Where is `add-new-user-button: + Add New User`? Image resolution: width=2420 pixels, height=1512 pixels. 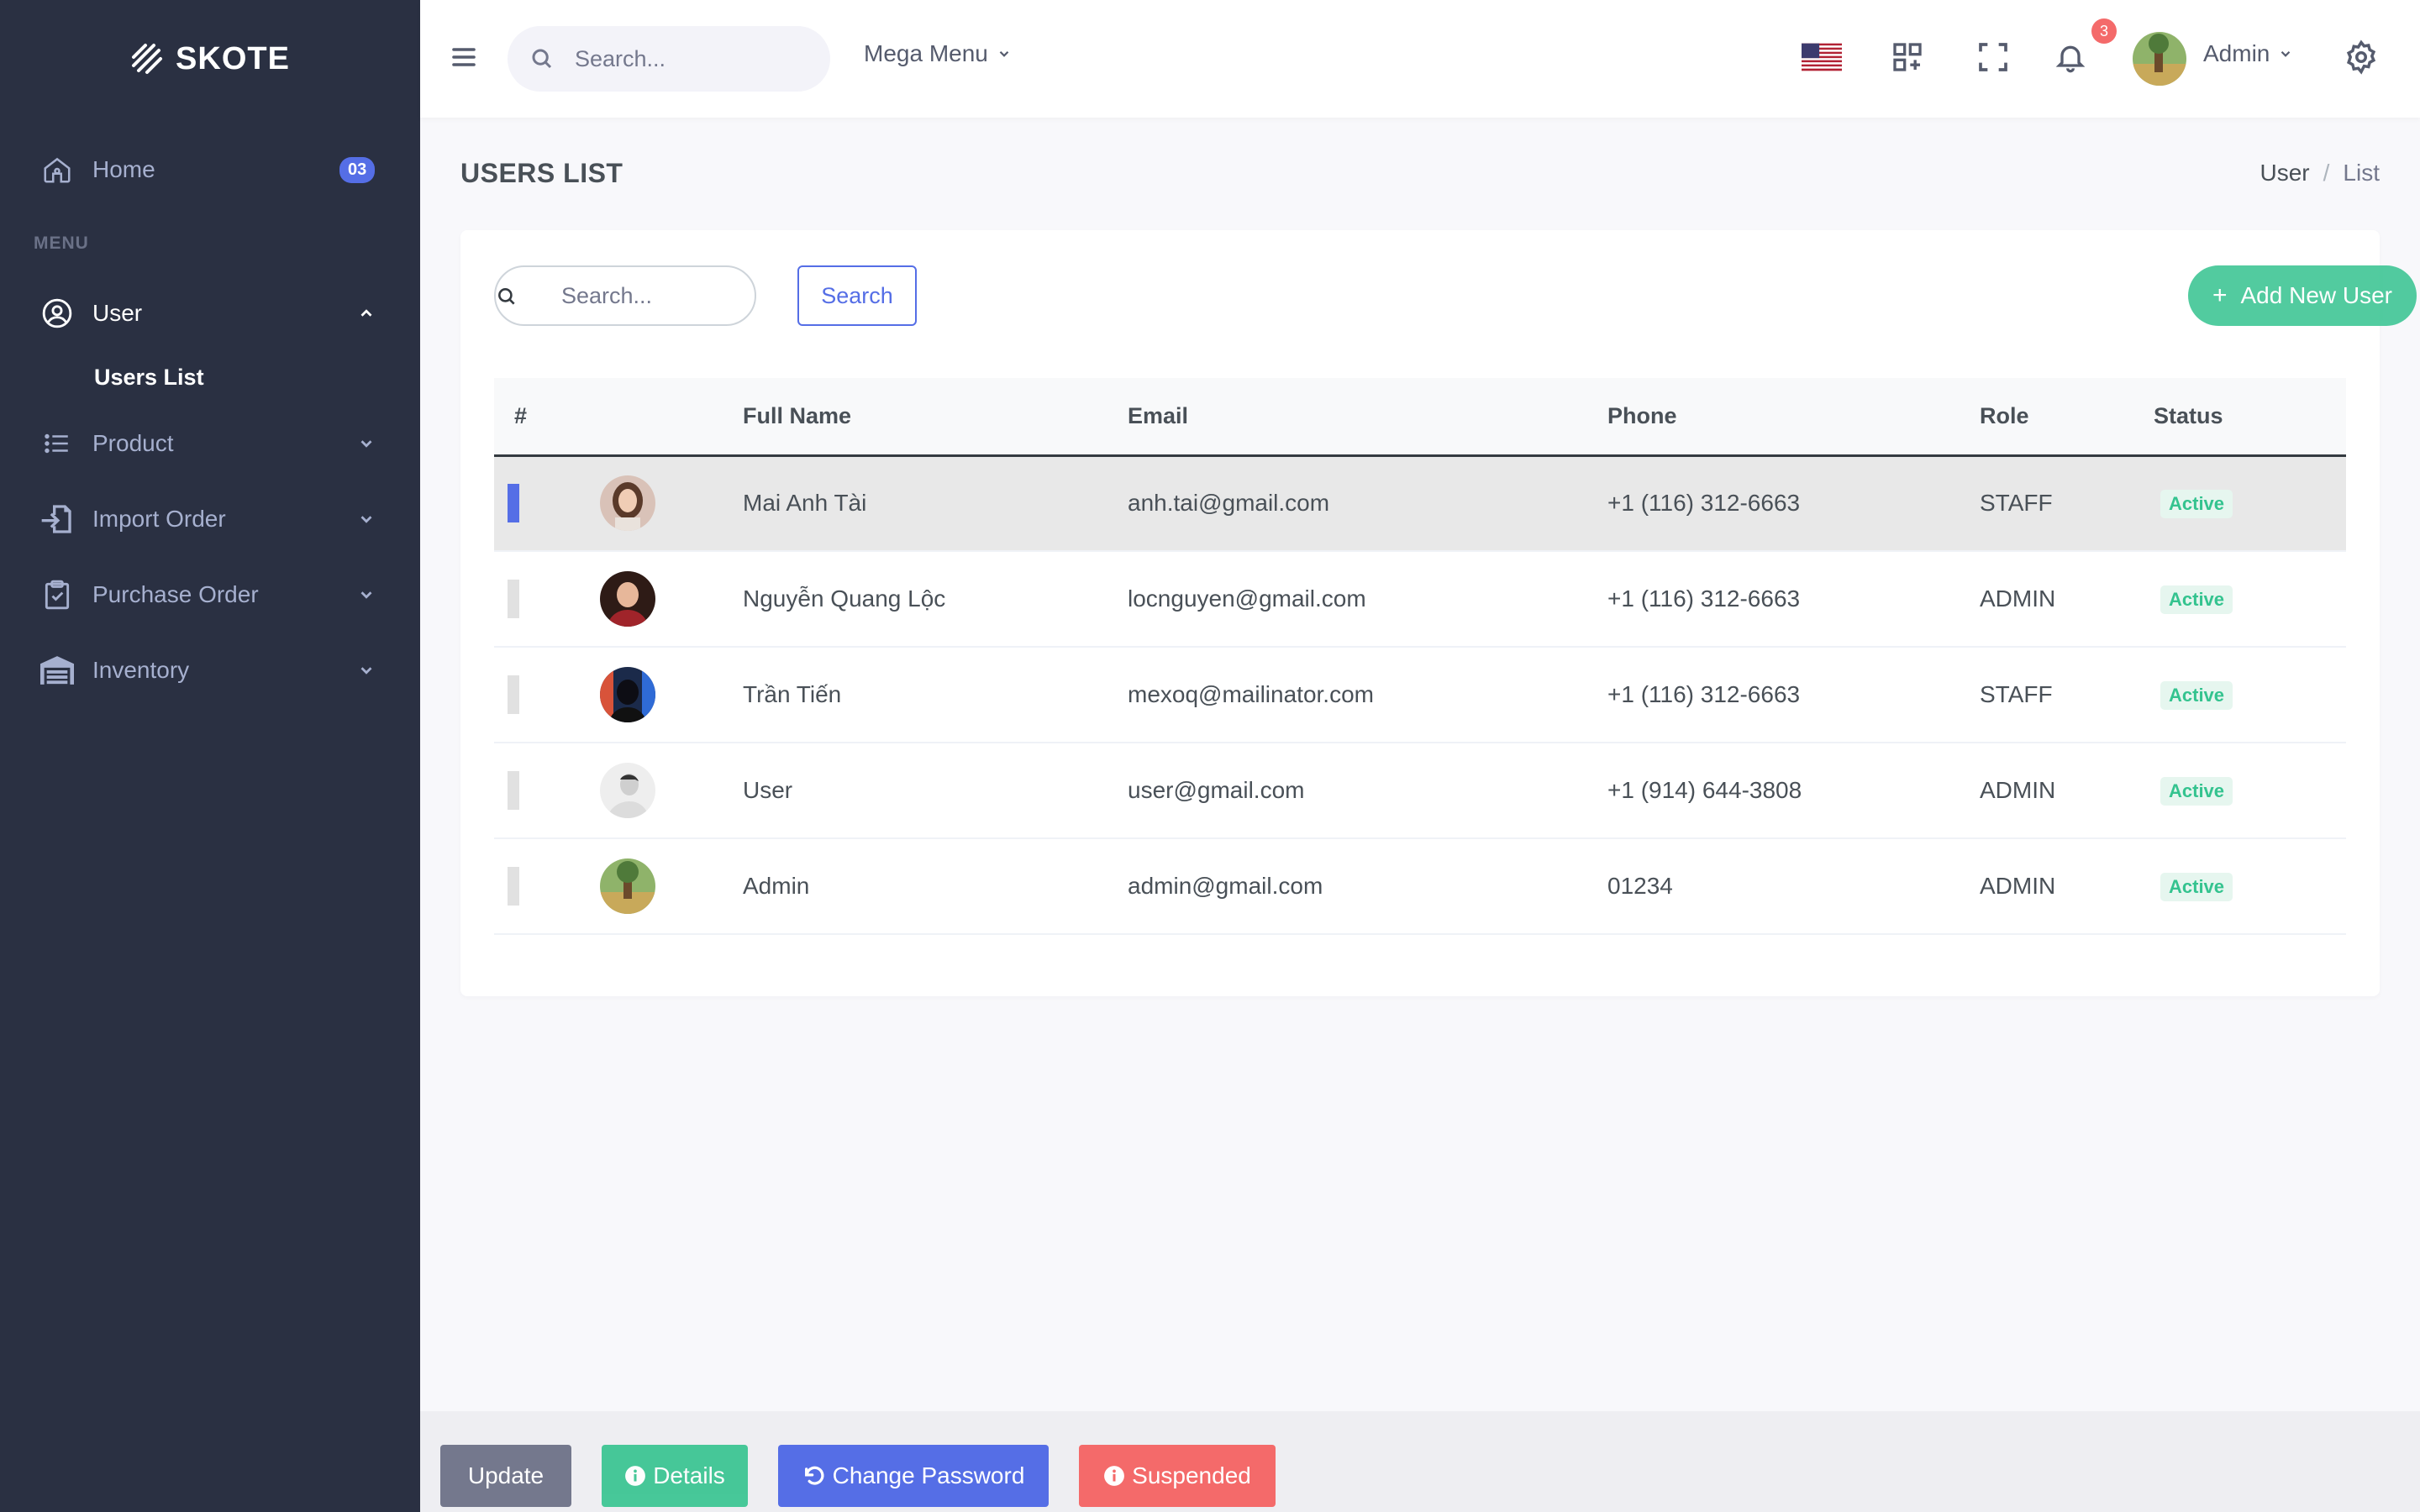 add-new-user-button: + Add New User is located at coordinates (2302, 295).